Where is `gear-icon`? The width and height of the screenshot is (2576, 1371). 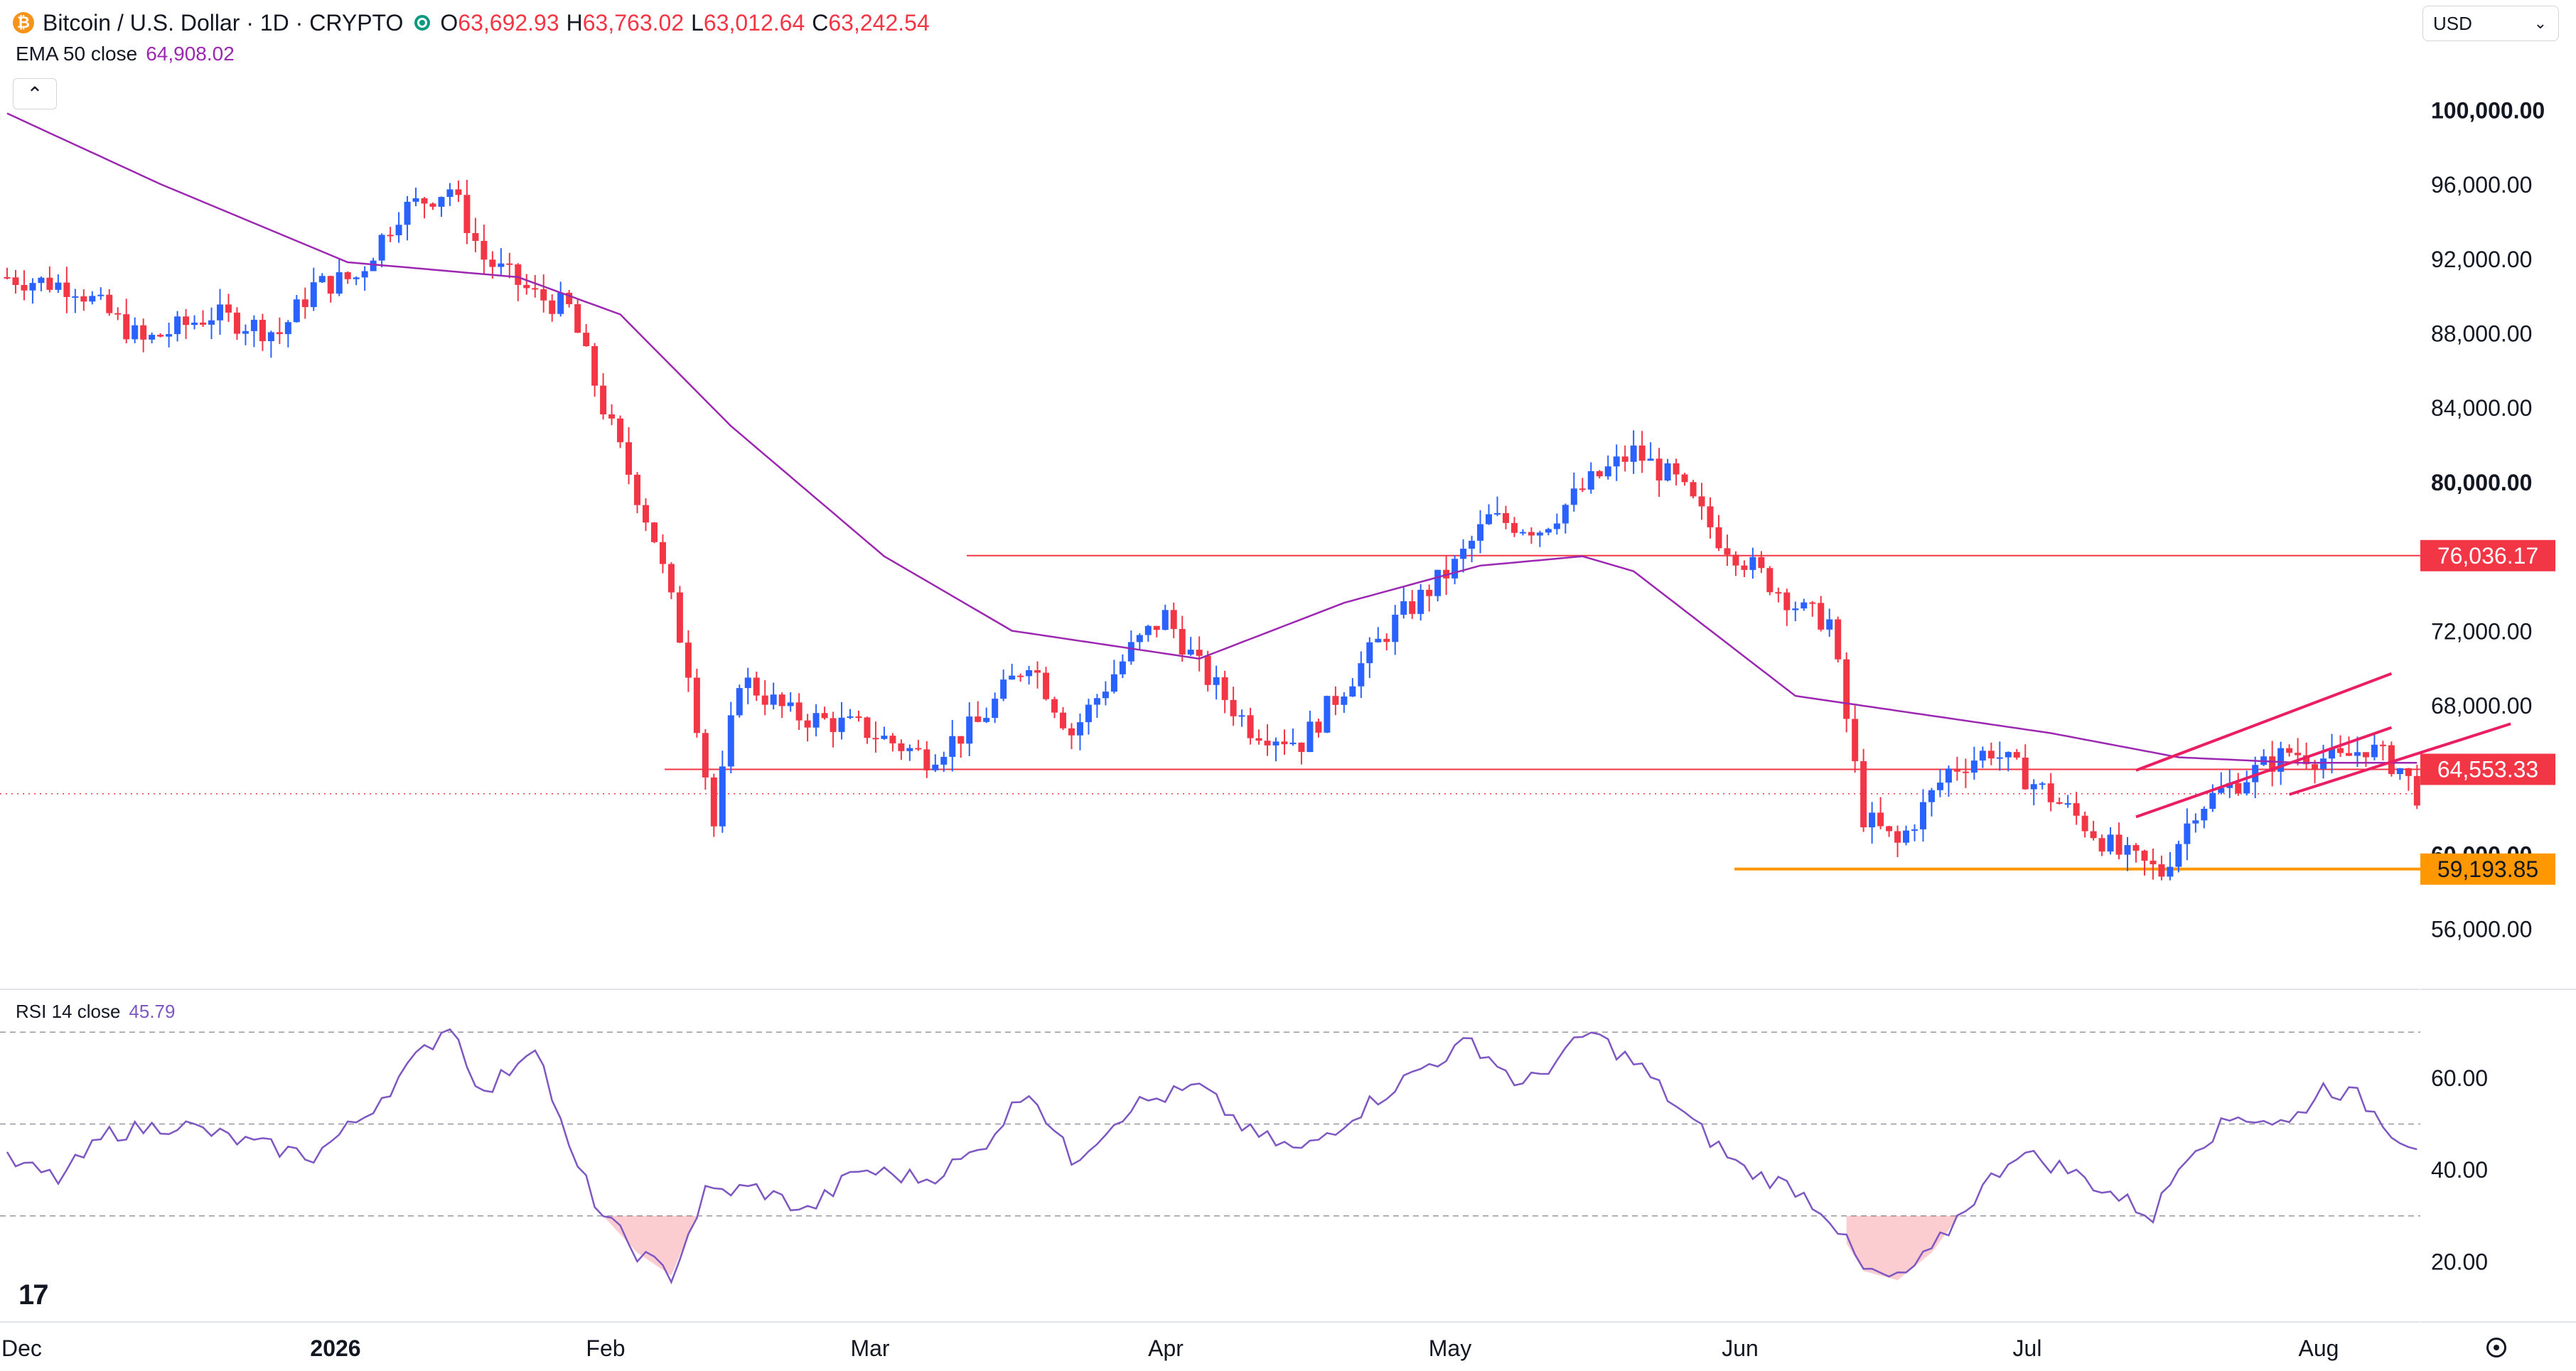
gear-icon is located at coordinates (2496, 1347).